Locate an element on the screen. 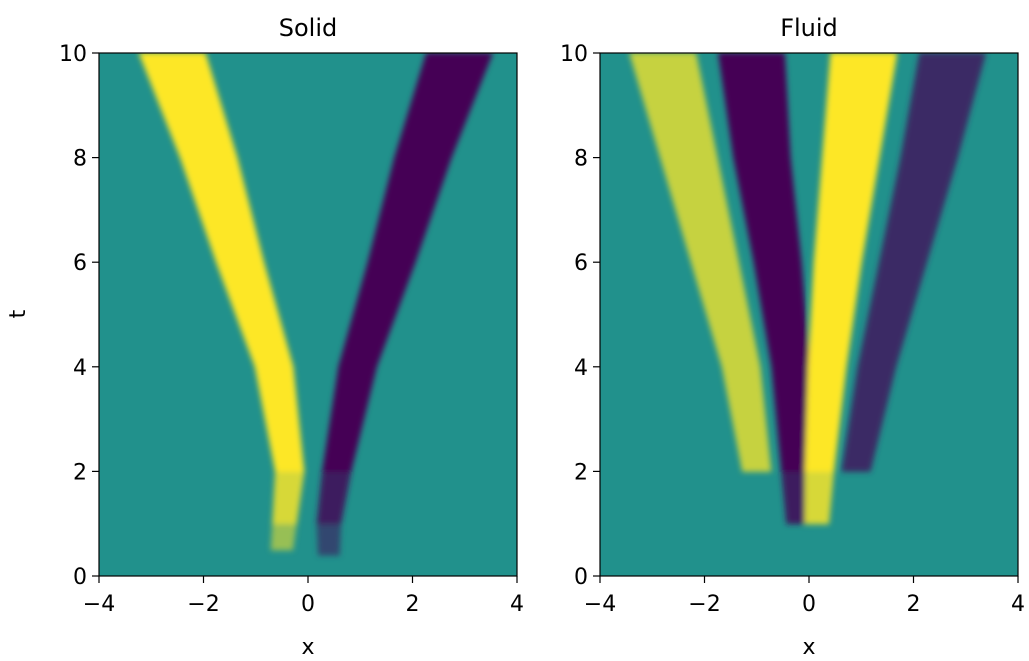 The height and width of the screenshot is (661, 1029). y-axis-label: t is located at coordinates (18, 313).